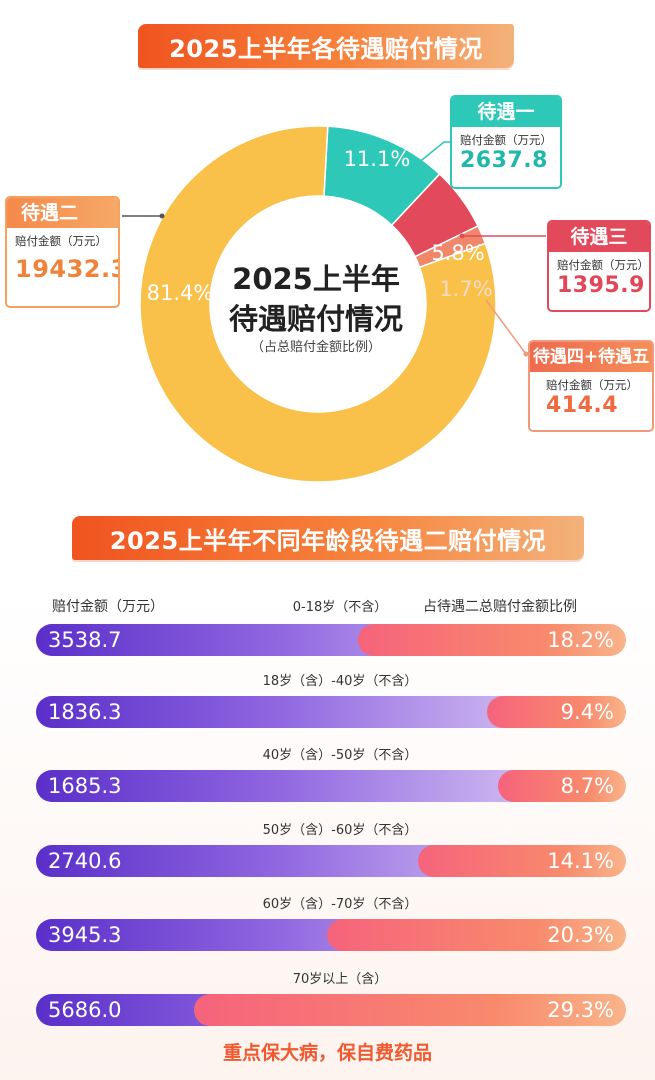 Image resolution: width=655 pixels, height=1080 pixels. What do you see at coordinates (315, 347) in the screenshot?
I see `donut-center-note: （占总赔付金额比例）` at bounding box center [315, 347].